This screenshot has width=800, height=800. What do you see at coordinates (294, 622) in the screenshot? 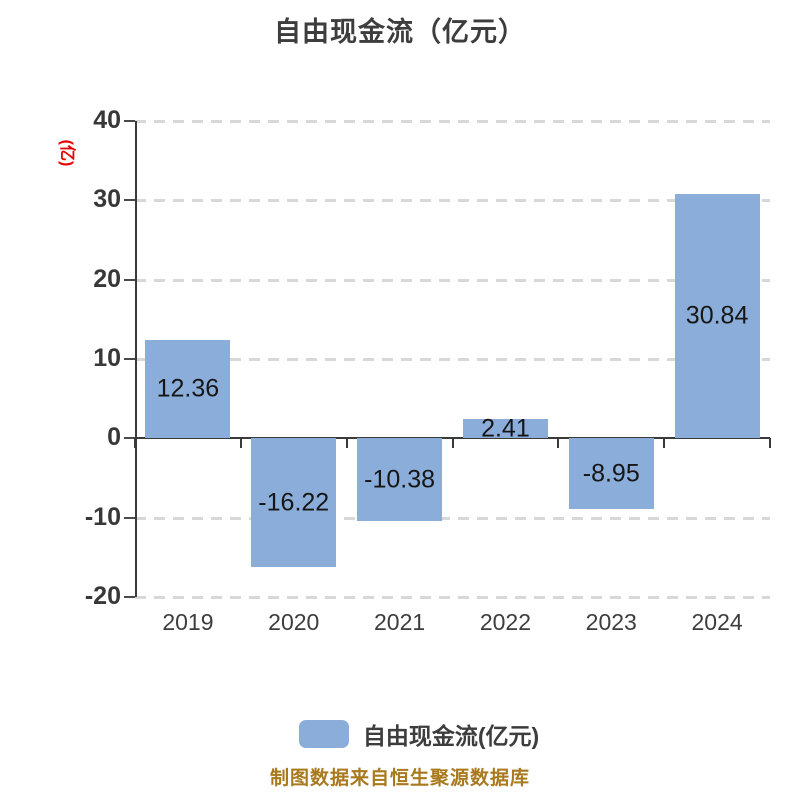
I see `x-axis-label-2020: 2020` at bounding box center [294, 622].